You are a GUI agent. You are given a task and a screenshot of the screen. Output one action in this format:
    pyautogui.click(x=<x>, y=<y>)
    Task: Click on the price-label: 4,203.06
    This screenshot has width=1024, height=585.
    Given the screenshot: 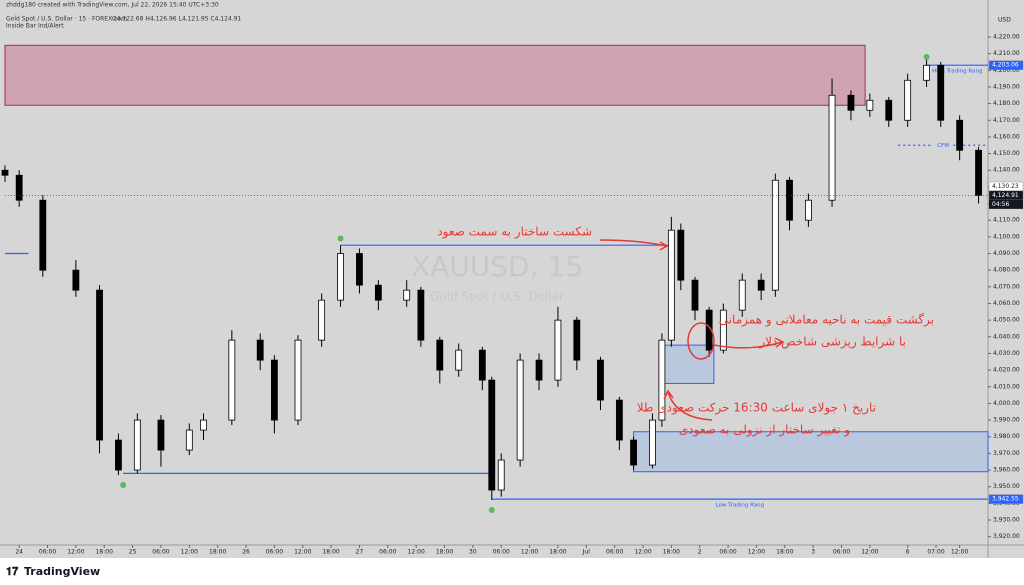 What is the action you would take?
    pyautogui.click(x=1005, y=65)
    